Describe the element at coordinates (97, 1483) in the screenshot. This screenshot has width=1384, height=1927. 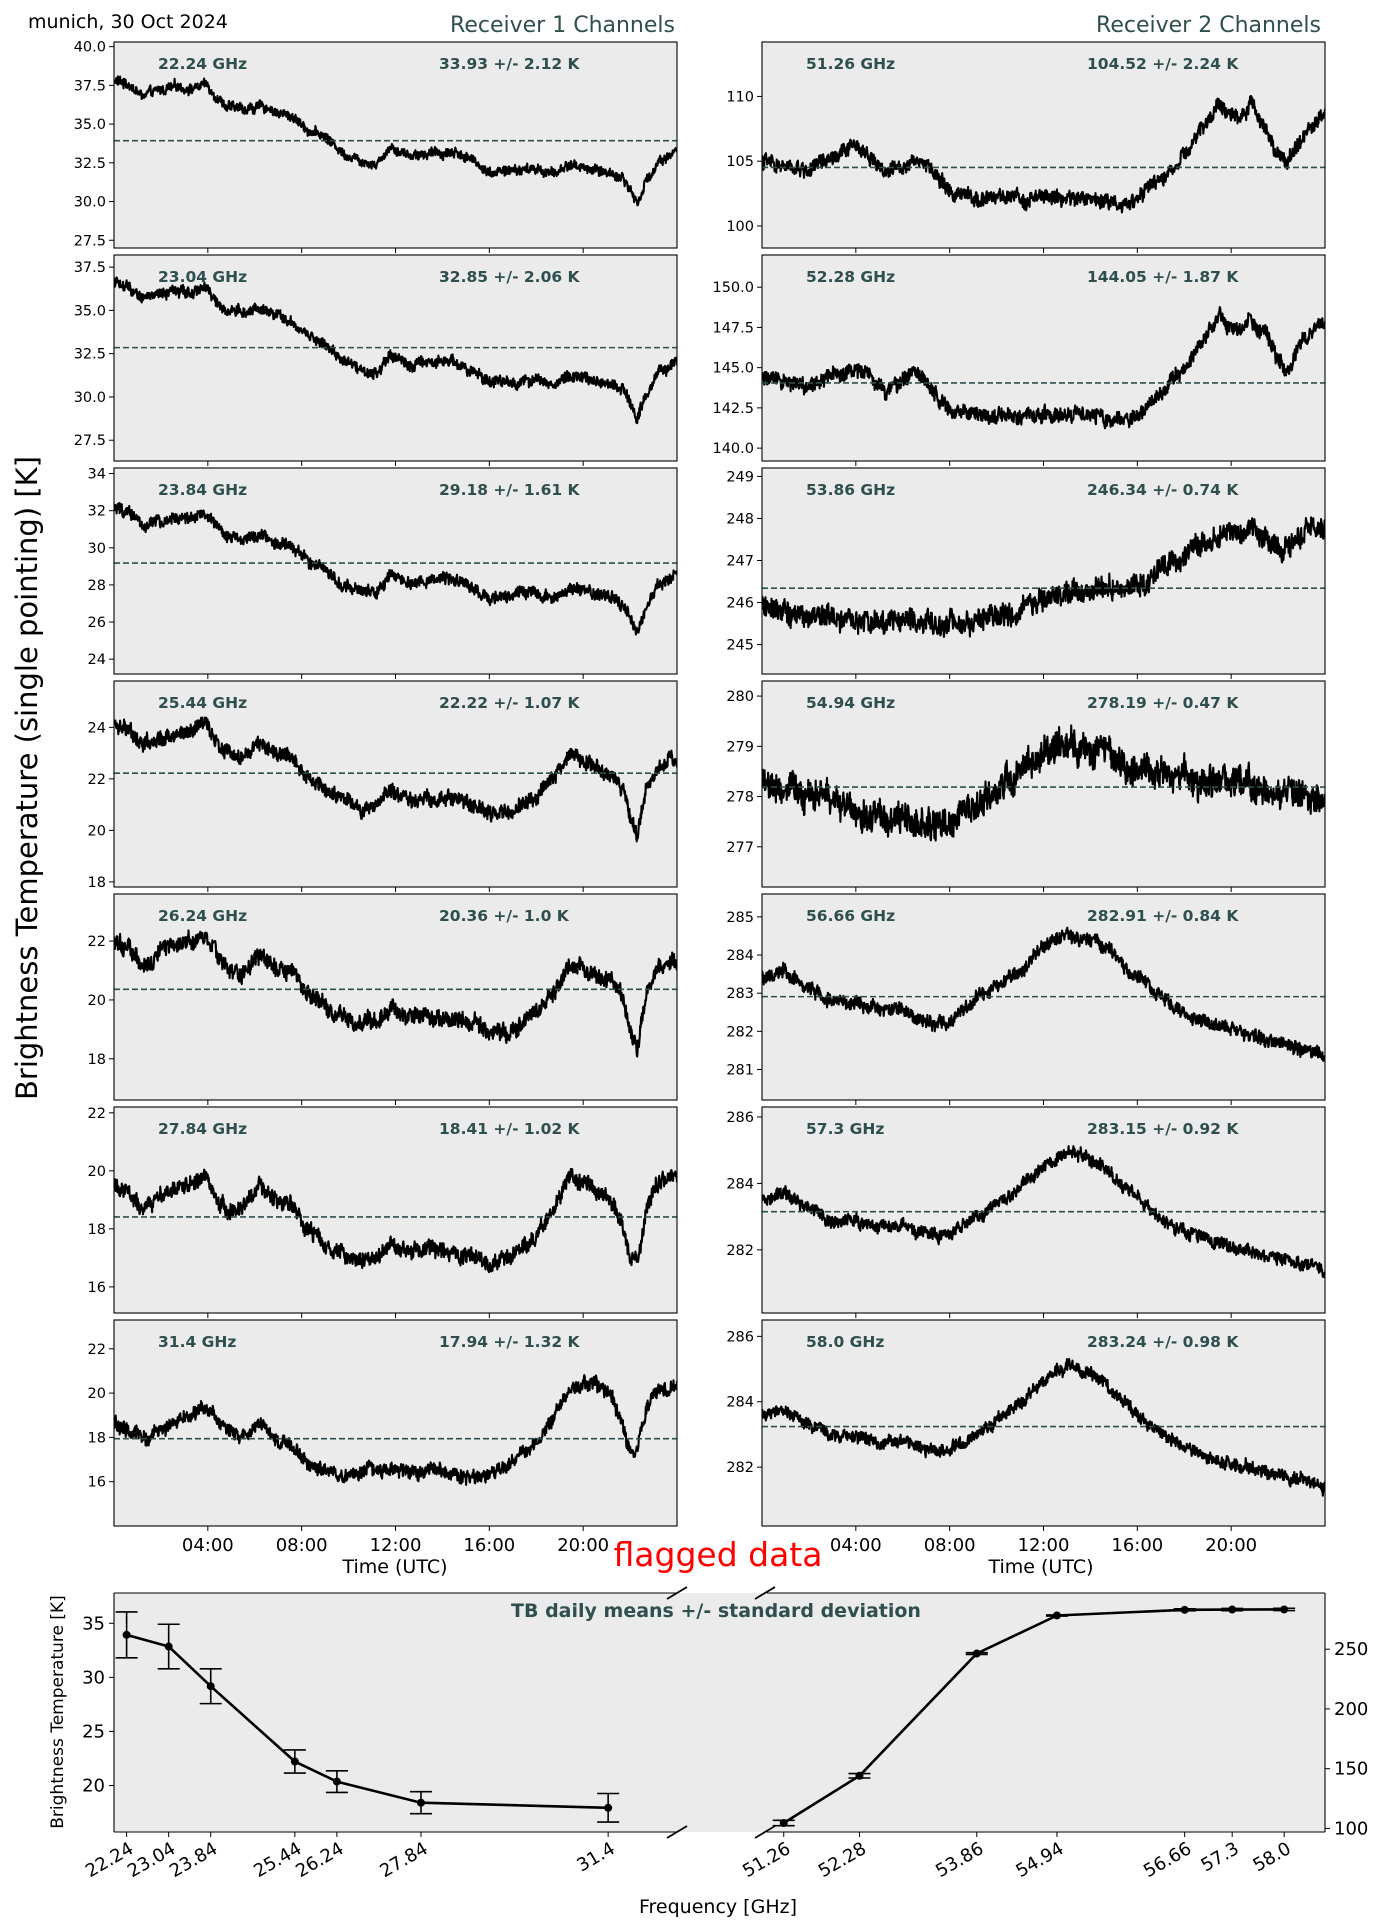
I see `y-tick-label: 16` at that location.